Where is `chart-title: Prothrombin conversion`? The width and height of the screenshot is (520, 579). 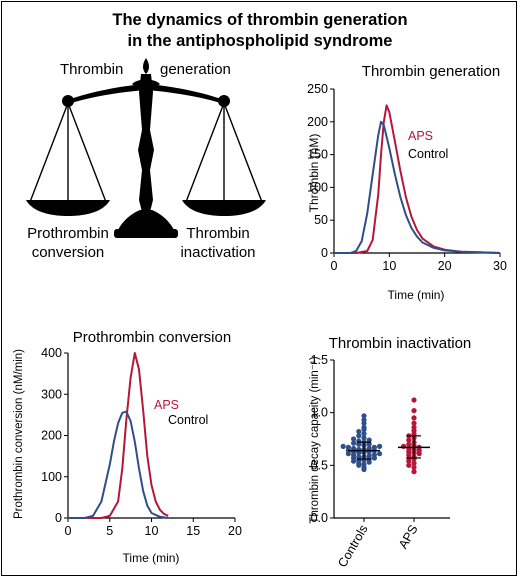
chart-title: Prothrombin conversion is located at coordinates (152, 337).